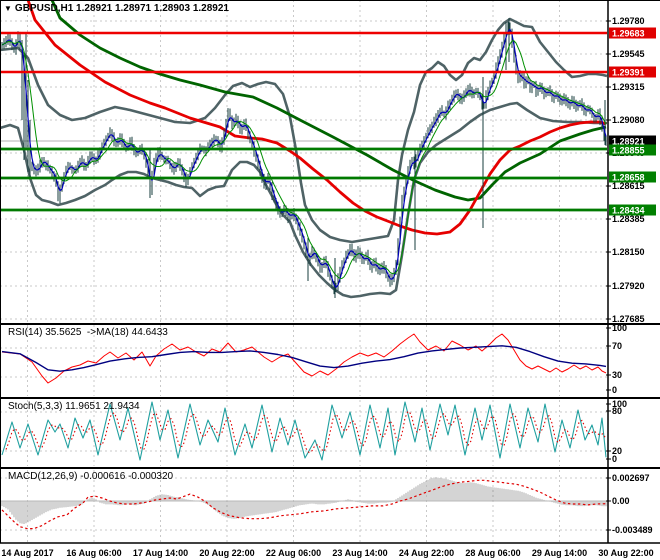  I want to click on axis-price-label: 0.002697, so click(631, 478).